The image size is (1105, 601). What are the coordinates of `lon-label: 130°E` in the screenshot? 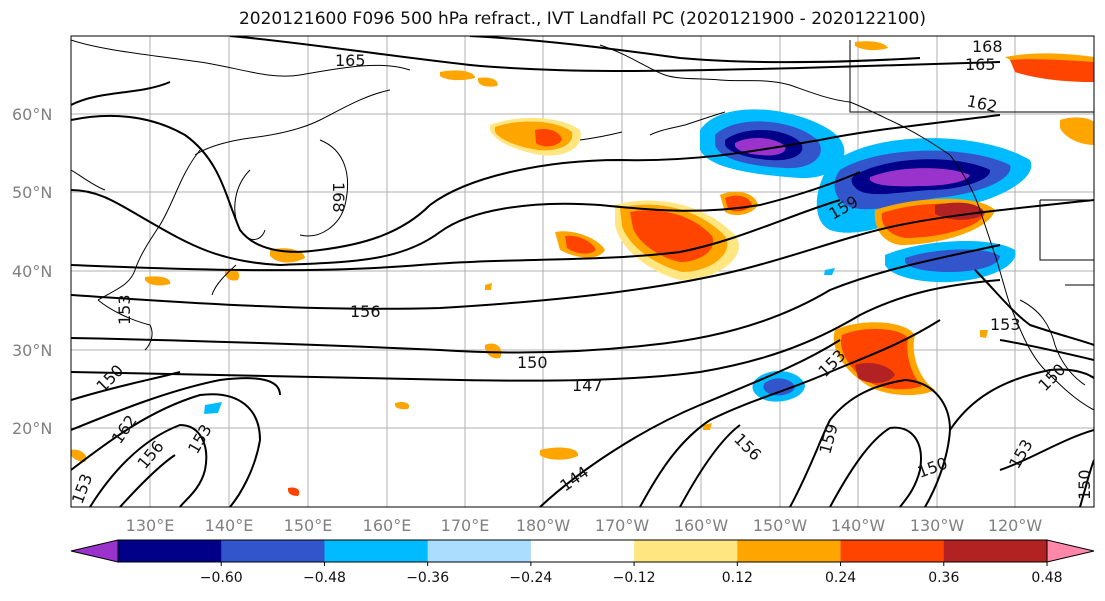 It's located at (150, 525).